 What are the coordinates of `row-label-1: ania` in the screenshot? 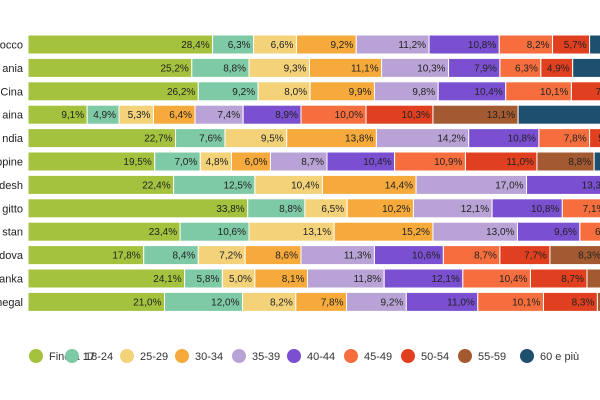 It's located at (13, 69).